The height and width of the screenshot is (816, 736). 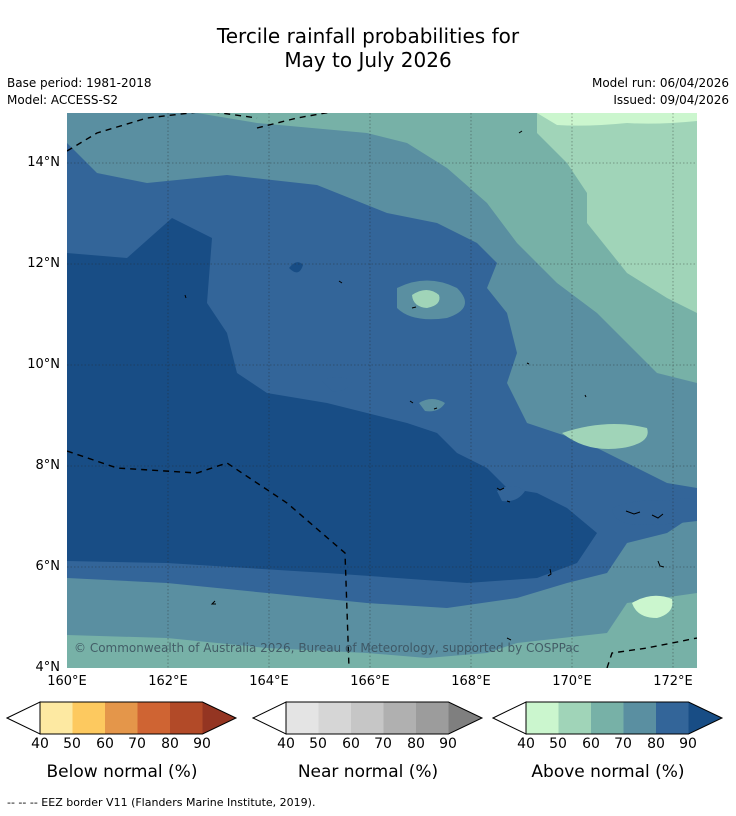 What do you see at coordinates (43, 263) in the screenshot?
I see `y-tick-12n: 12°N` at bounding box center [43, 263].